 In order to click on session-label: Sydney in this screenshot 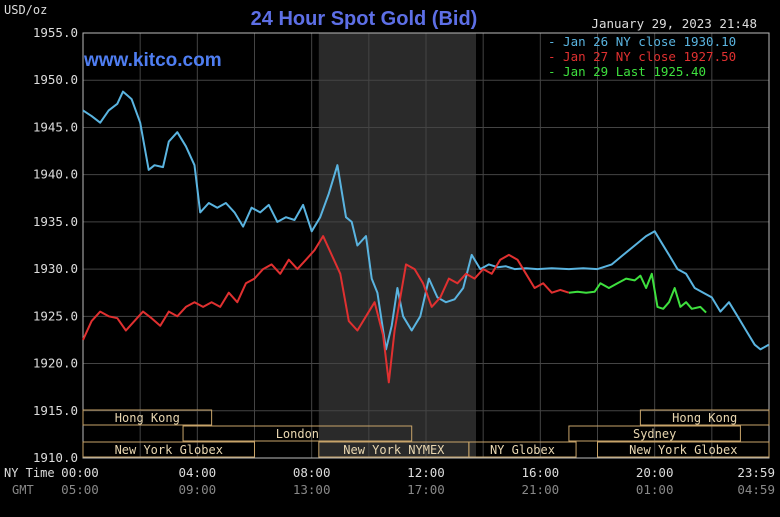, I will do `click(654, 434)`.